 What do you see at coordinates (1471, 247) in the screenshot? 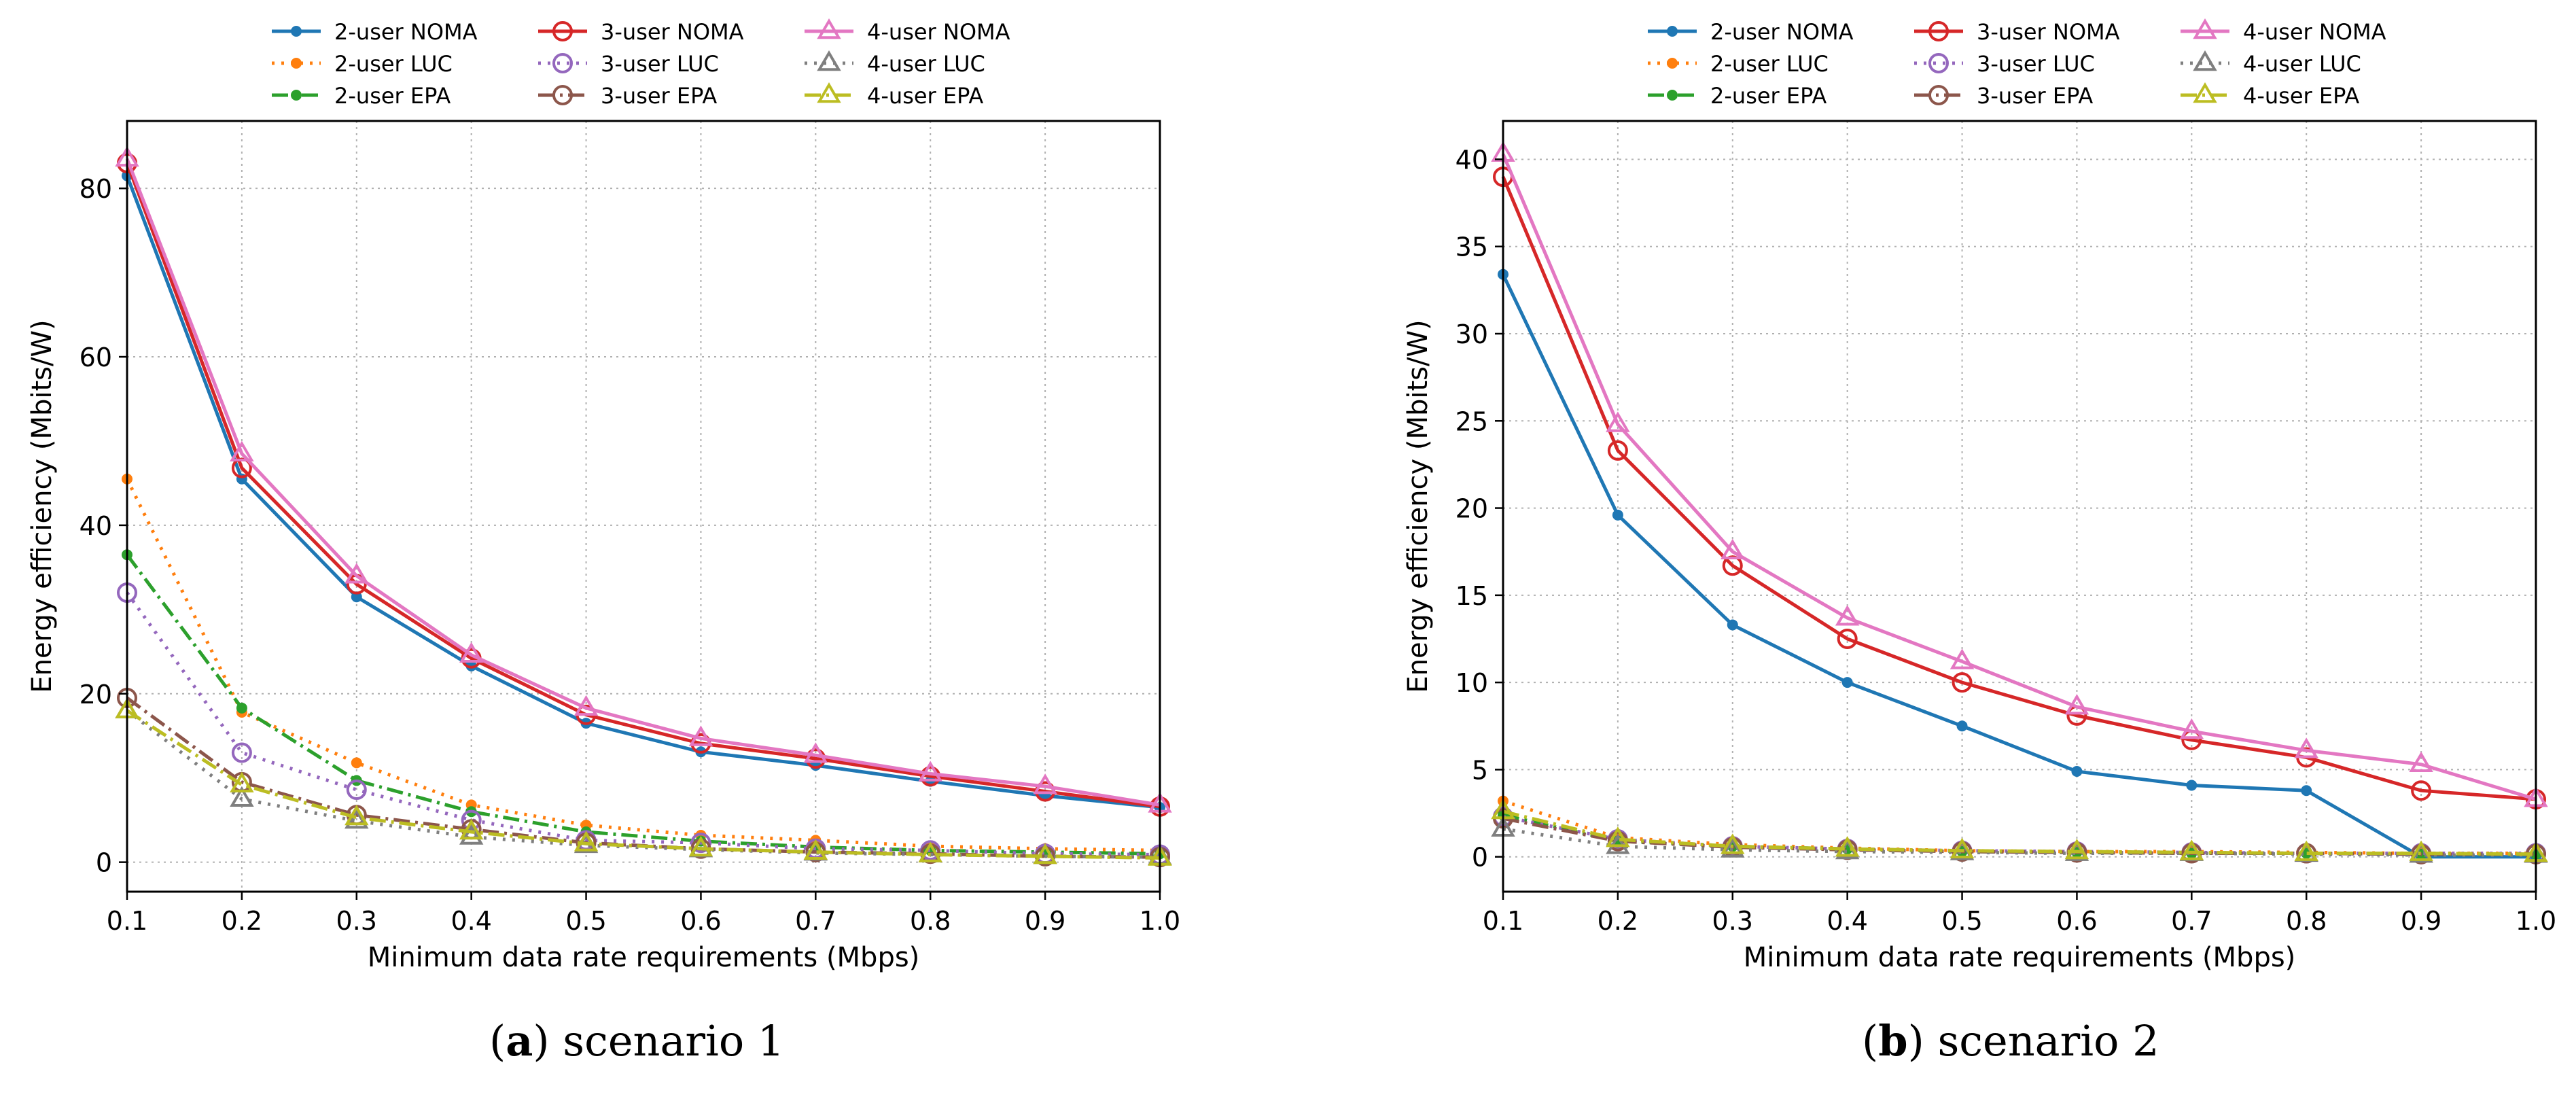
I see `y-tick-label: 35` at bounding box center [1471, 247].